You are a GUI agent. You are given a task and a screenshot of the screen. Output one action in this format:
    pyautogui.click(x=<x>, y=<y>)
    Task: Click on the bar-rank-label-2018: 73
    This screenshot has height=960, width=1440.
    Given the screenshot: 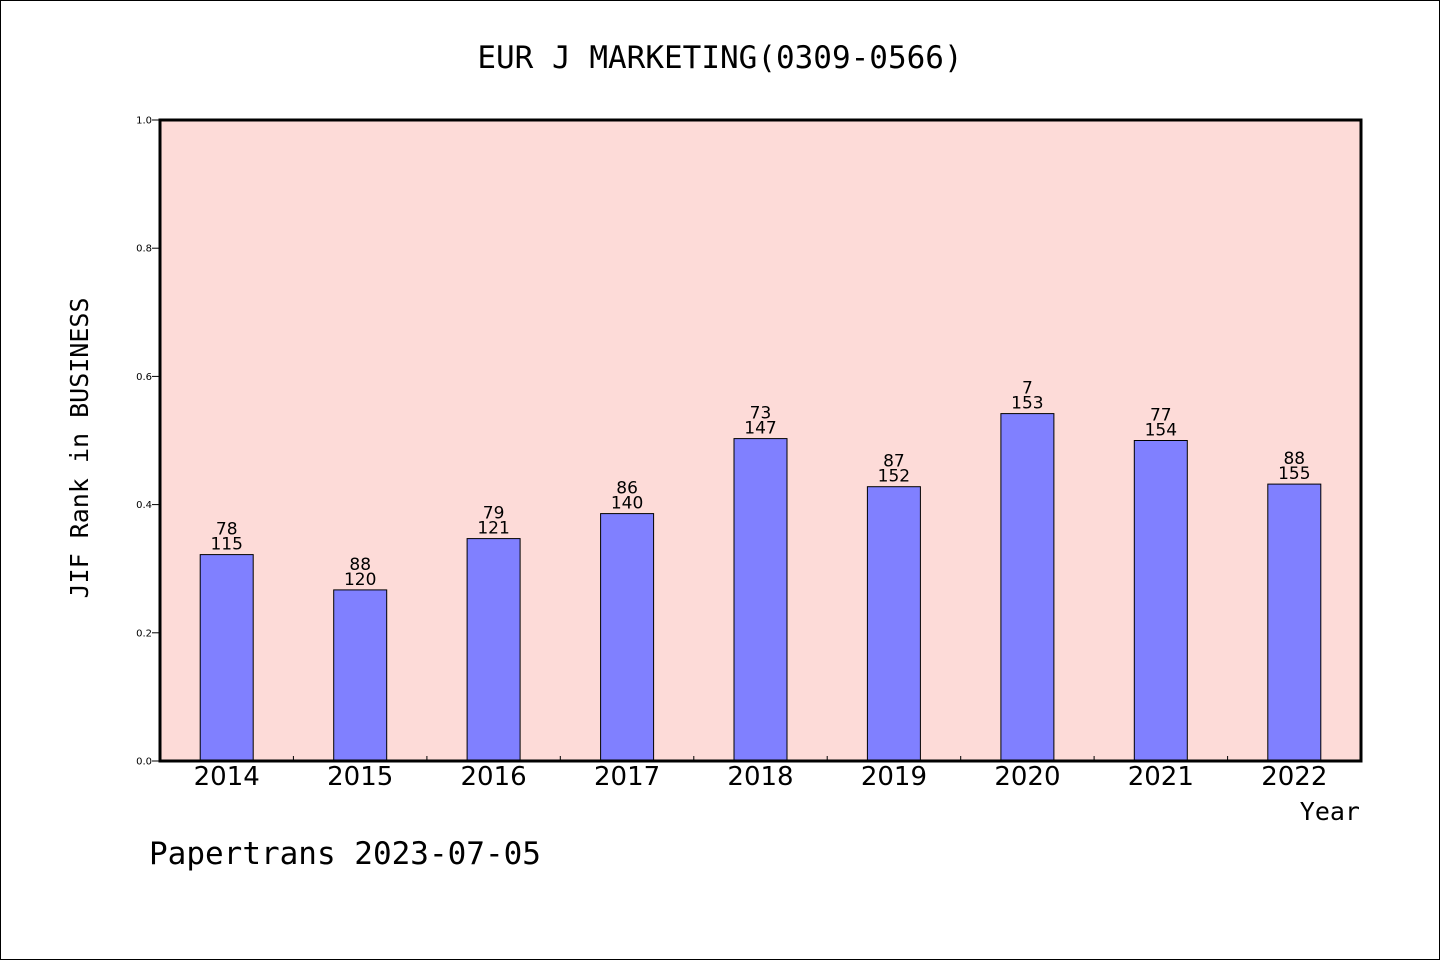 What is the action you would take?
    pyautogui.click(x=761, y=414)
    